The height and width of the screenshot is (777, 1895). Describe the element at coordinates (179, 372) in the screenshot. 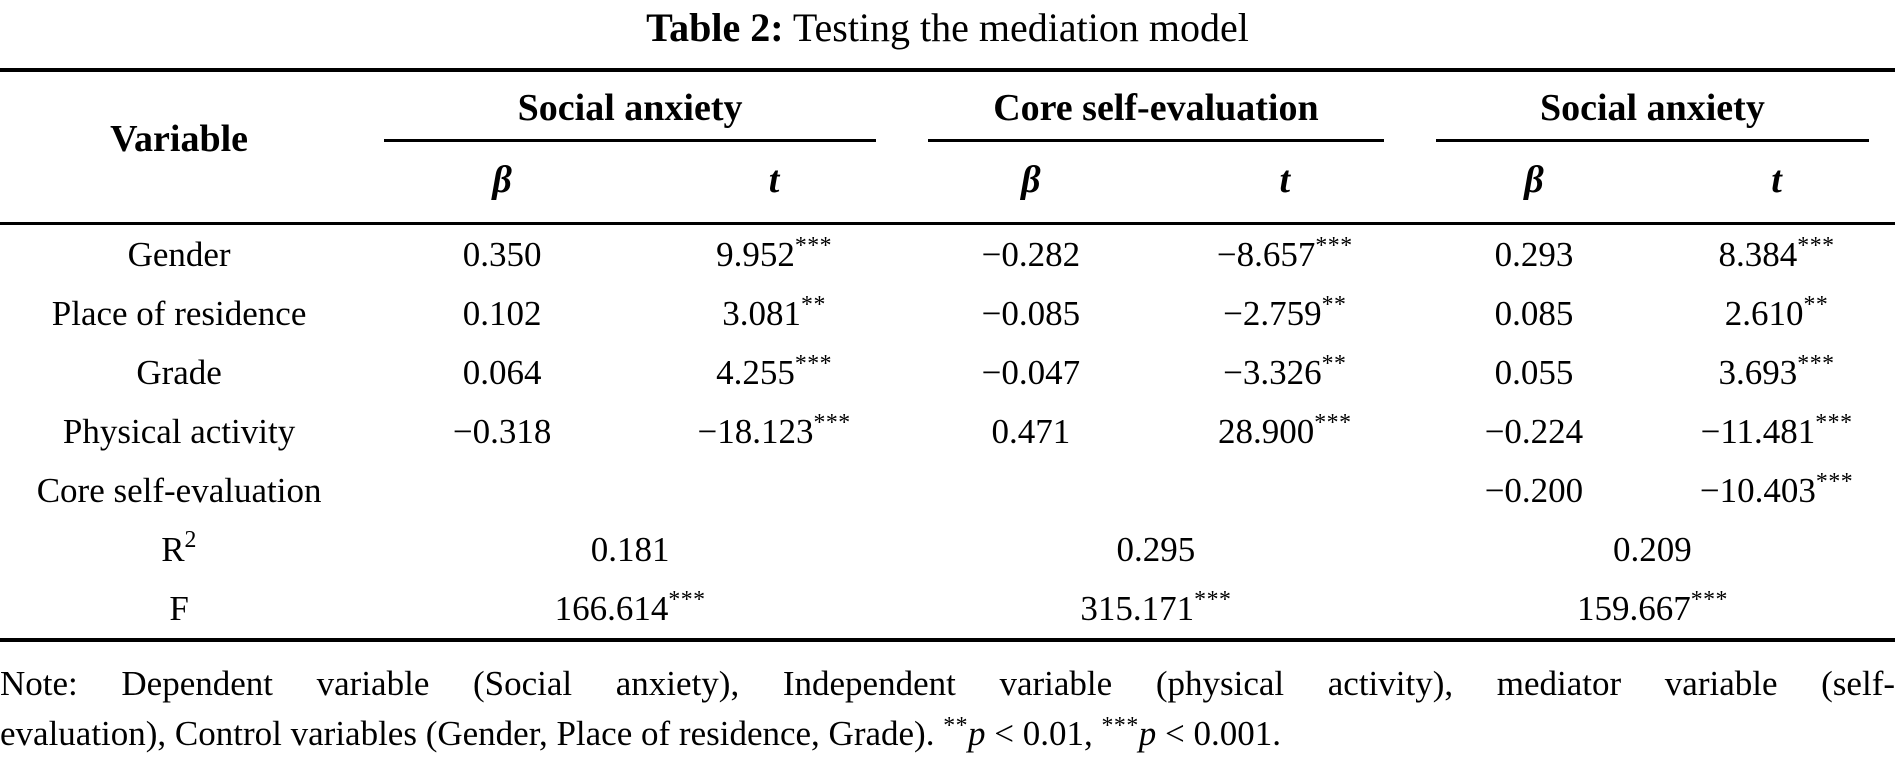

I see `row-label: Grade` at that location.